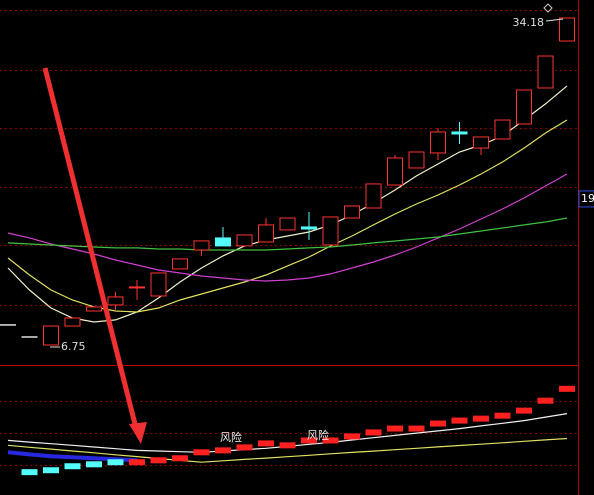  Describe the element at coordinates (138, 433) in the screenshot. I see `arrow-head` at that location.